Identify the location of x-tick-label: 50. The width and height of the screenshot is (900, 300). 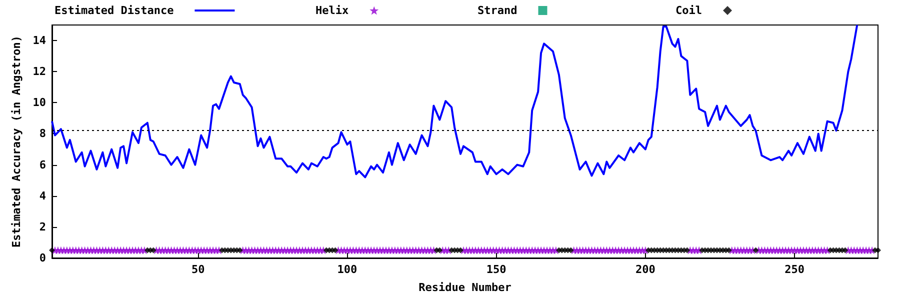
(198, 269).